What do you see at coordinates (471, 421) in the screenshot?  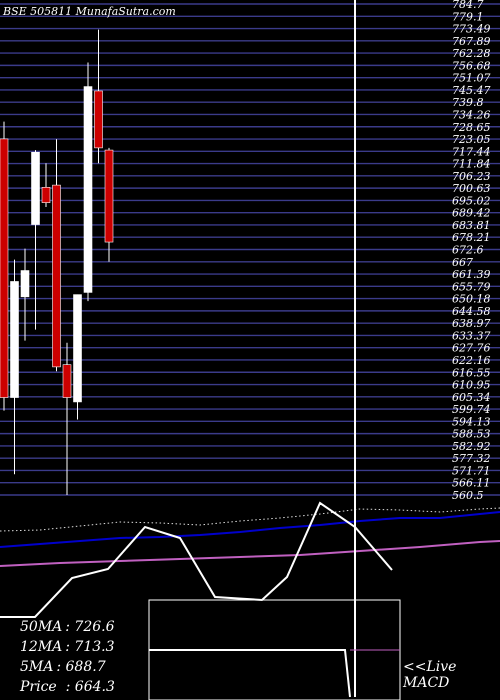 I see `y-tick-label: 594.13` at bounding box center [471, 421].